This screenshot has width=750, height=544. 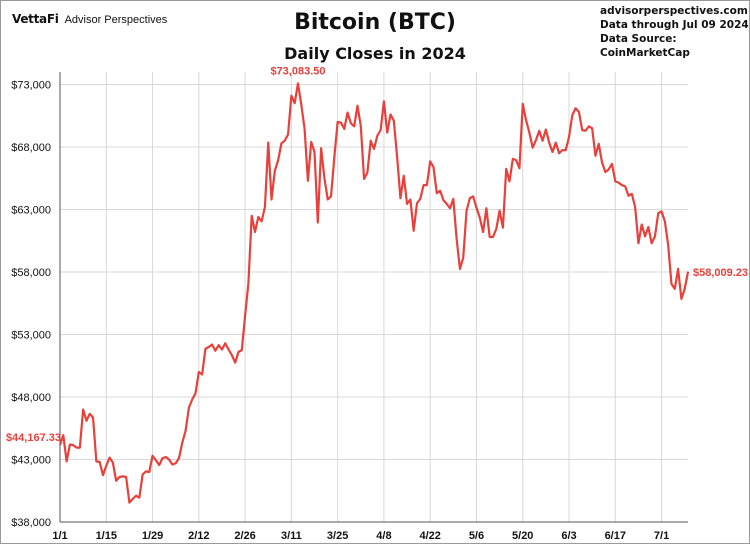 What do you see at coordinates (31, 523) in the screenshot?
I see `y-tick-label: $38,000` at bounding box center [31, 523].